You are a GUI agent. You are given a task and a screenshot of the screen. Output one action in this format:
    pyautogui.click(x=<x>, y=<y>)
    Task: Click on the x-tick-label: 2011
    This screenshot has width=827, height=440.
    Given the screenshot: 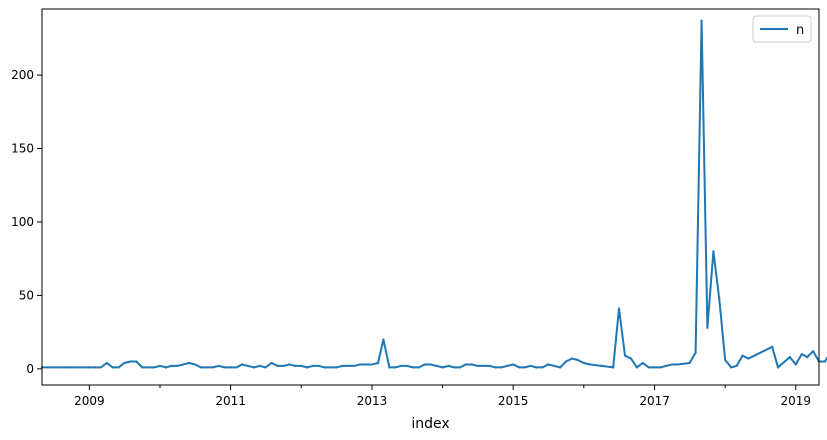 What is the action you would take?
    pyautogui.click(x=230, y=401)
    